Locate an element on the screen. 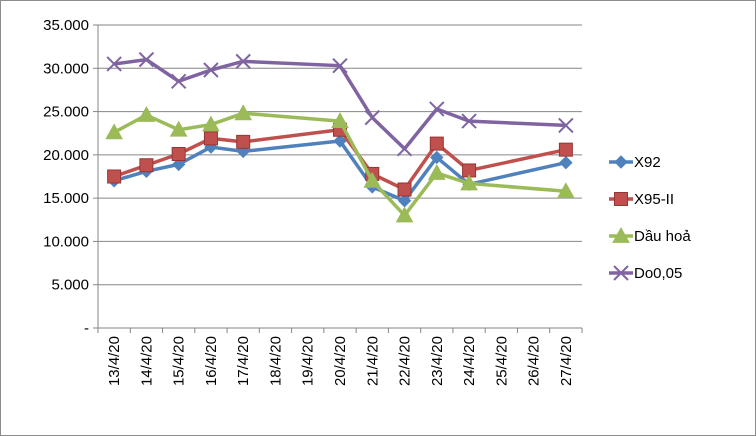 The width and height of the screenshot is (756, 436). x-tick-label: 25/4/20 is located at coordinates (501, 361).